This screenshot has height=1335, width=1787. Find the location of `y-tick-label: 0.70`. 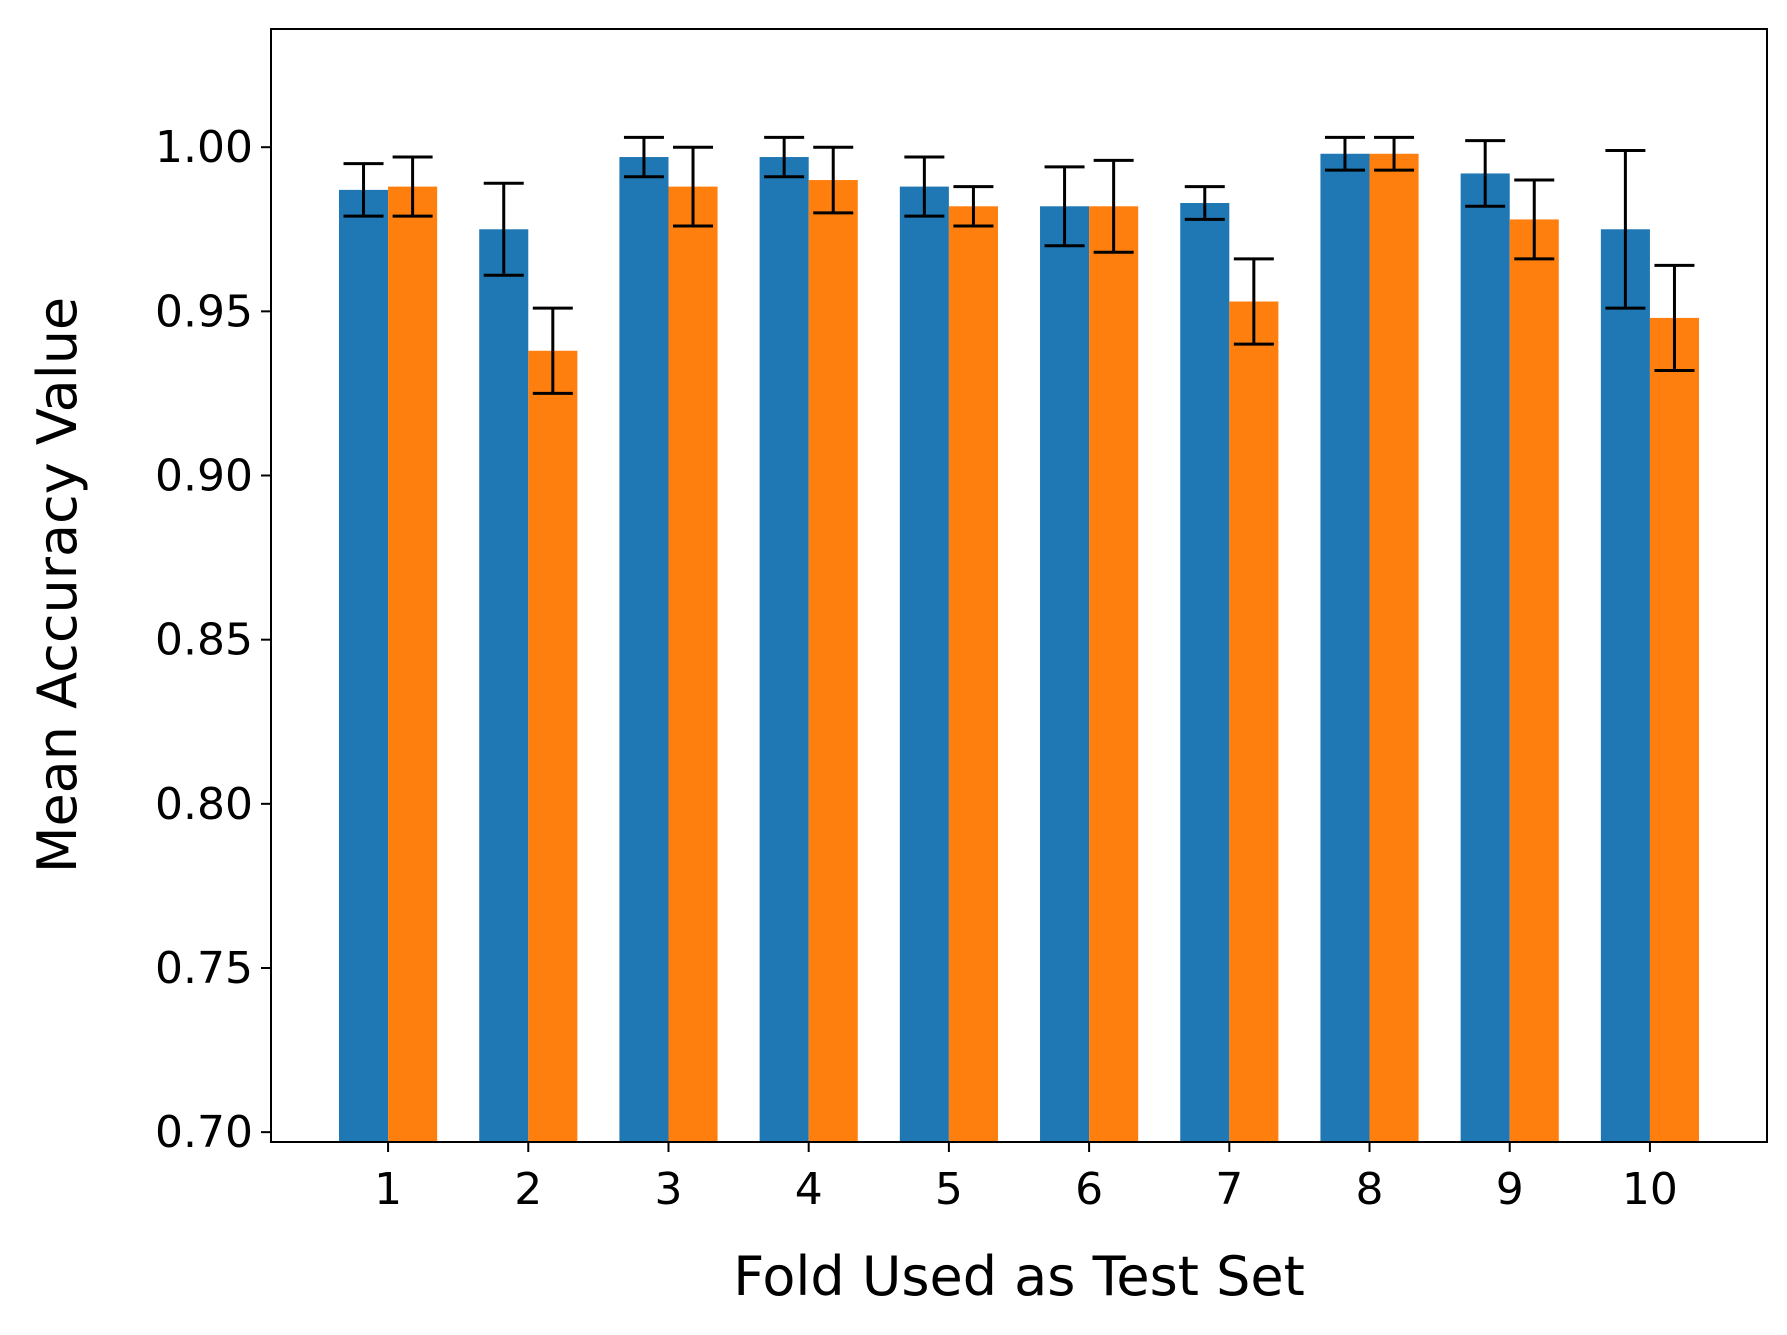

y-tick-label: 0.70 is located at coordinates (204, 1132).